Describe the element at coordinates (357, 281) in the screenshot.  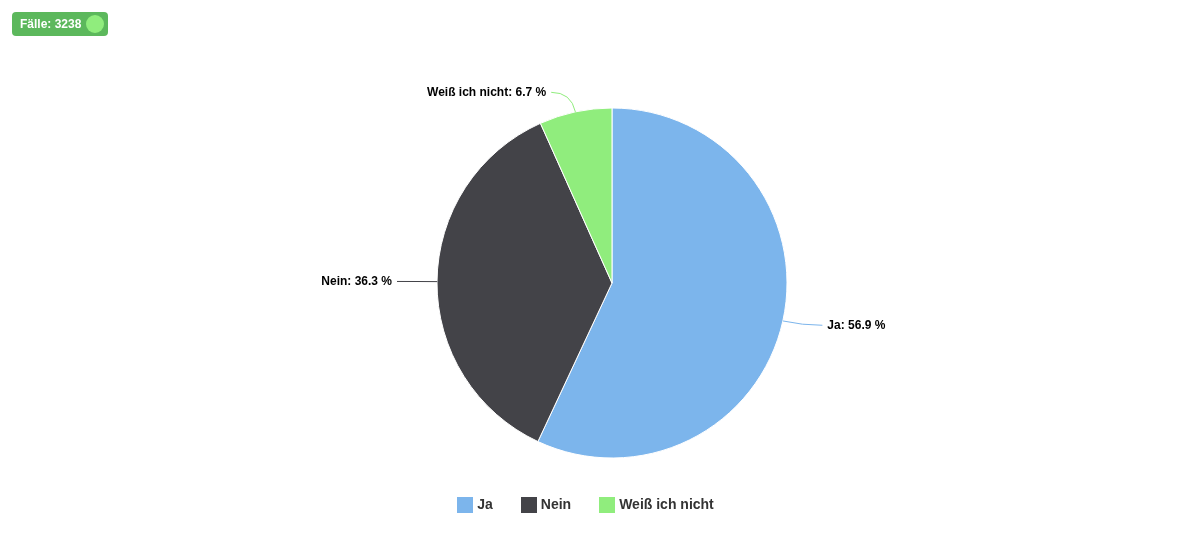
I see `data-label: Nein: 36.3 %` at that location.